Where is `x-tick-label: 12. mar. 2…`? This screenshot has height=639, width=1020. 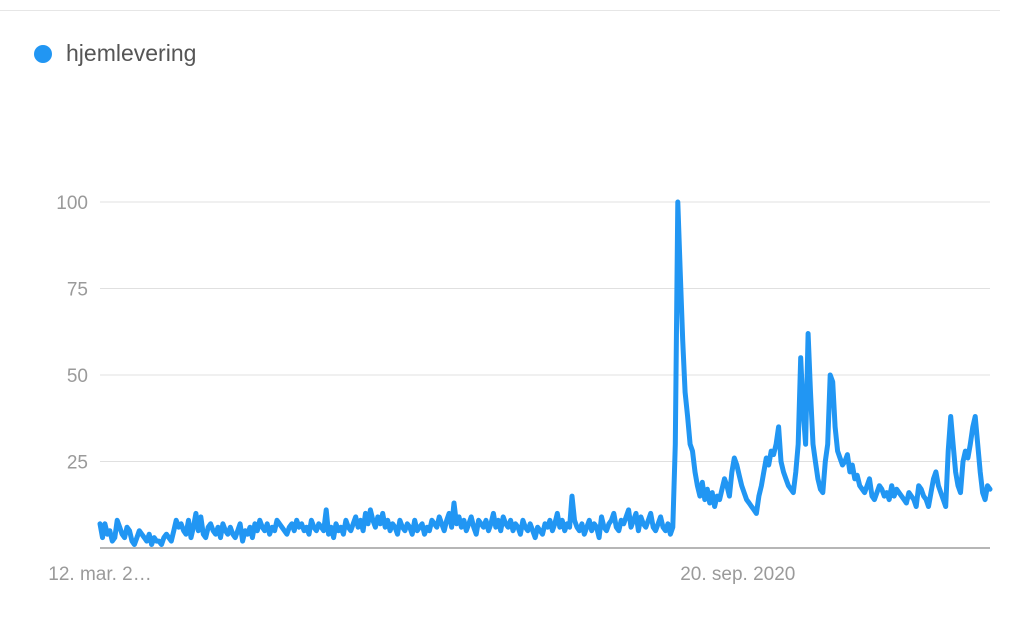
x-tick-label: 12. mar. 2… is located at coordinates (100, 574).